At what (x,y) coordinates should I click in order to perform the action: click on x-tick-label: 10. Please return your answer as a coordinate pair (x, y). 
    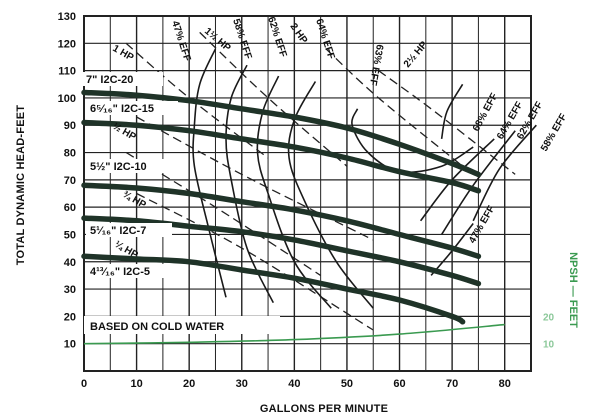
    Looking at the image, I should click on (136, 384).